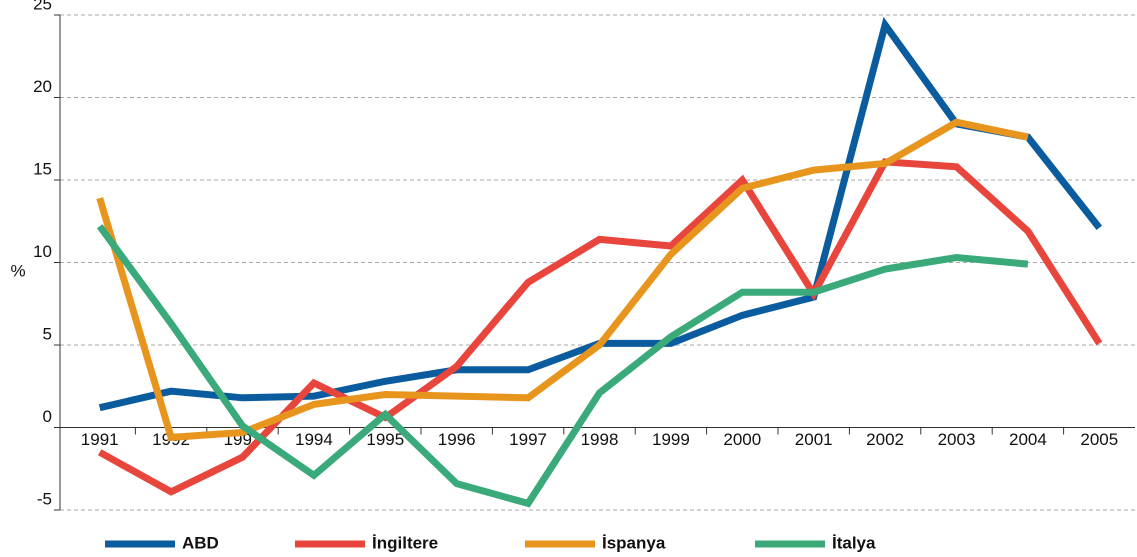 The height and width of the screenshot is (557, 1137). I want to click on x-tick-label: 2000, so click(742, 439).